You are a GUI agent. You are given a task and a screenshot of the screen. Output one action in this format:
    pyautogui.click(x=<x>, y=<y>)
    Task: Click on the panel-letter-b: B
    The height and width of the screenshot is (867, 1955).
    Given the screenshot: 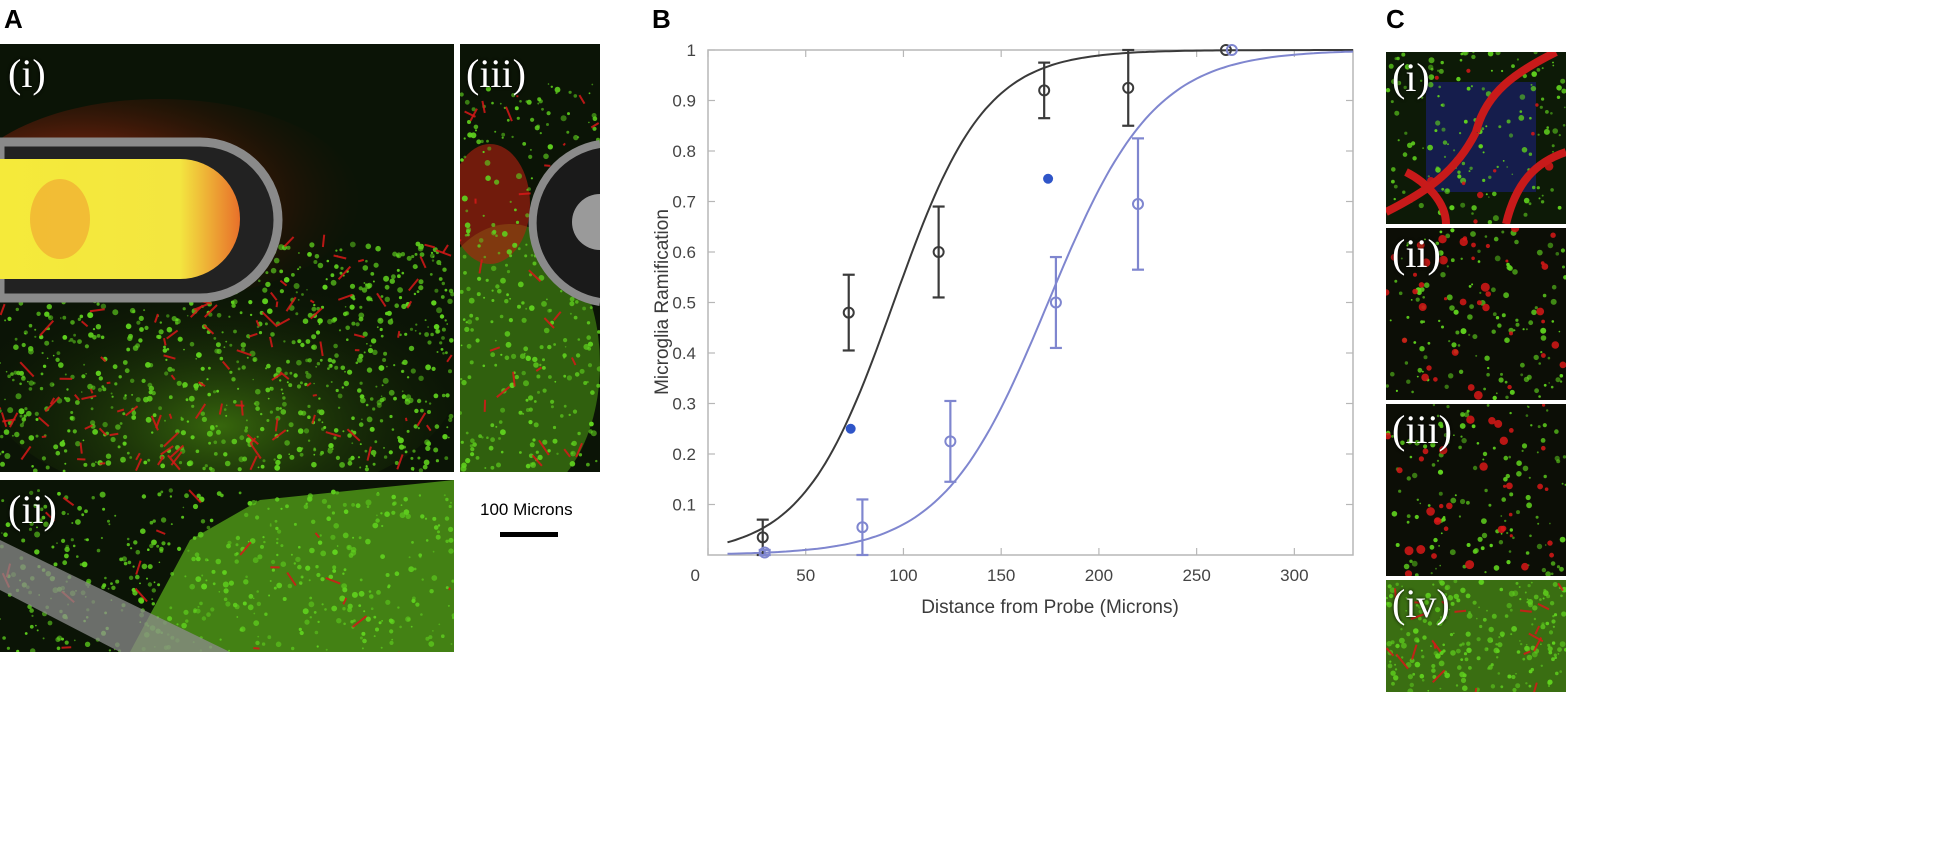 What is the action you would take?
    pyautogui.click(x=661, y=19)
    